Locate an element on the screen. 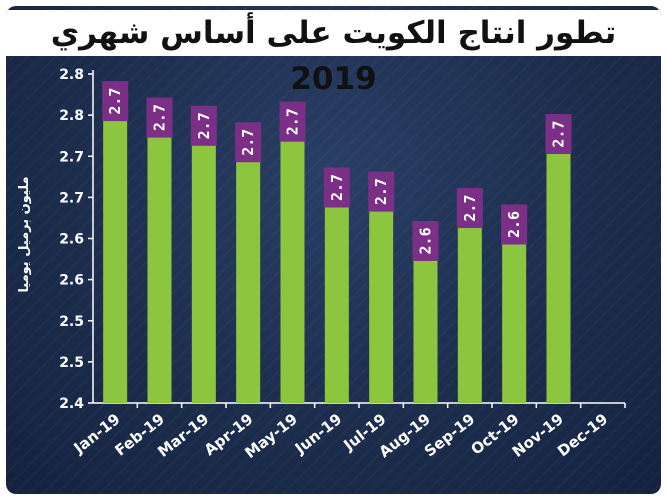 Image resolution: width=667 pixels, height=500 pixels. y-tick-label: 2.4 is located at coordinates (71, 404).